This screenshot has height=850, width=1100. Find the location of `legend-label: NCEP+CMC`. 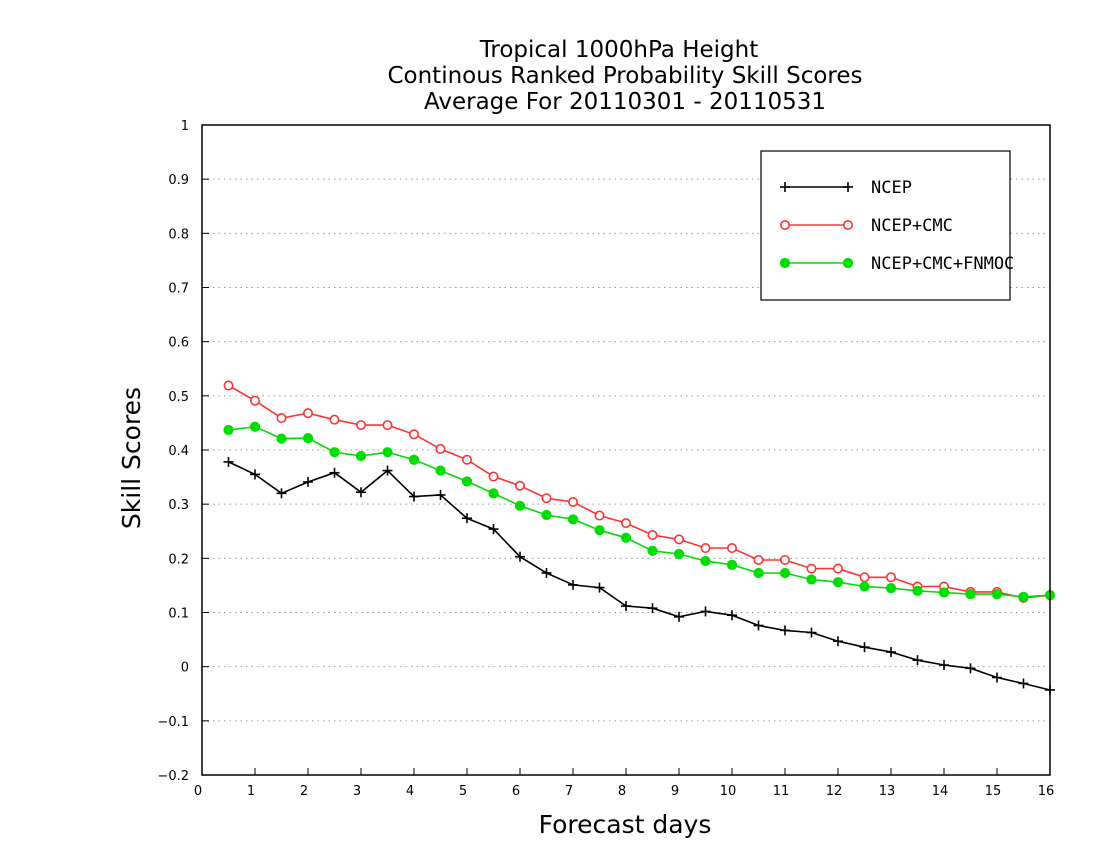

legend-label: NCEP+CMC is located at coordinates (912, 226).